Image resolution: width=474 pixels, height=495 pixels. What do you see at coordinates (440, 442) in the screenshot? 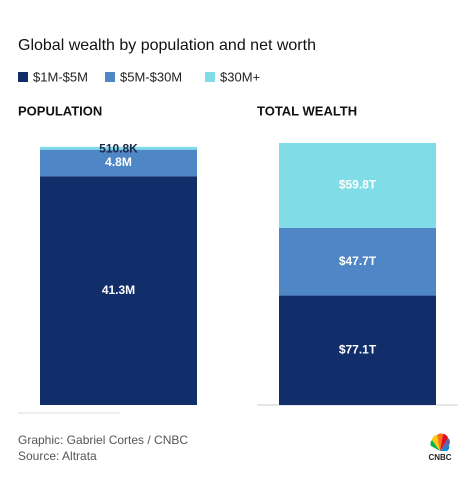
I see `logo-icon` at bounding box center [440, 442].